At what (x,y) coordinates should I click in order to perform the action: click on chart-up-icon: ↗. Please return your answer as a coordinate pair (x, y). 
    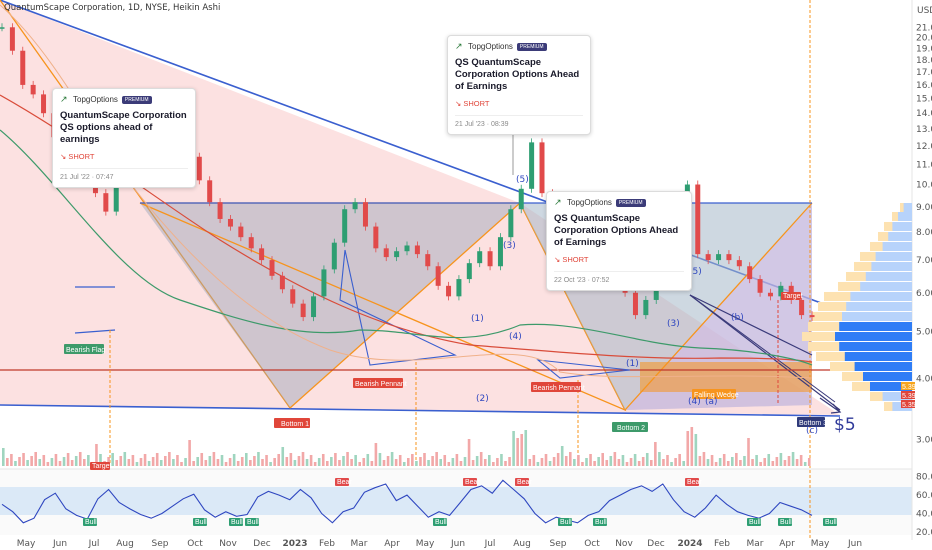
    Looking at the image, I should click on (558, 202).